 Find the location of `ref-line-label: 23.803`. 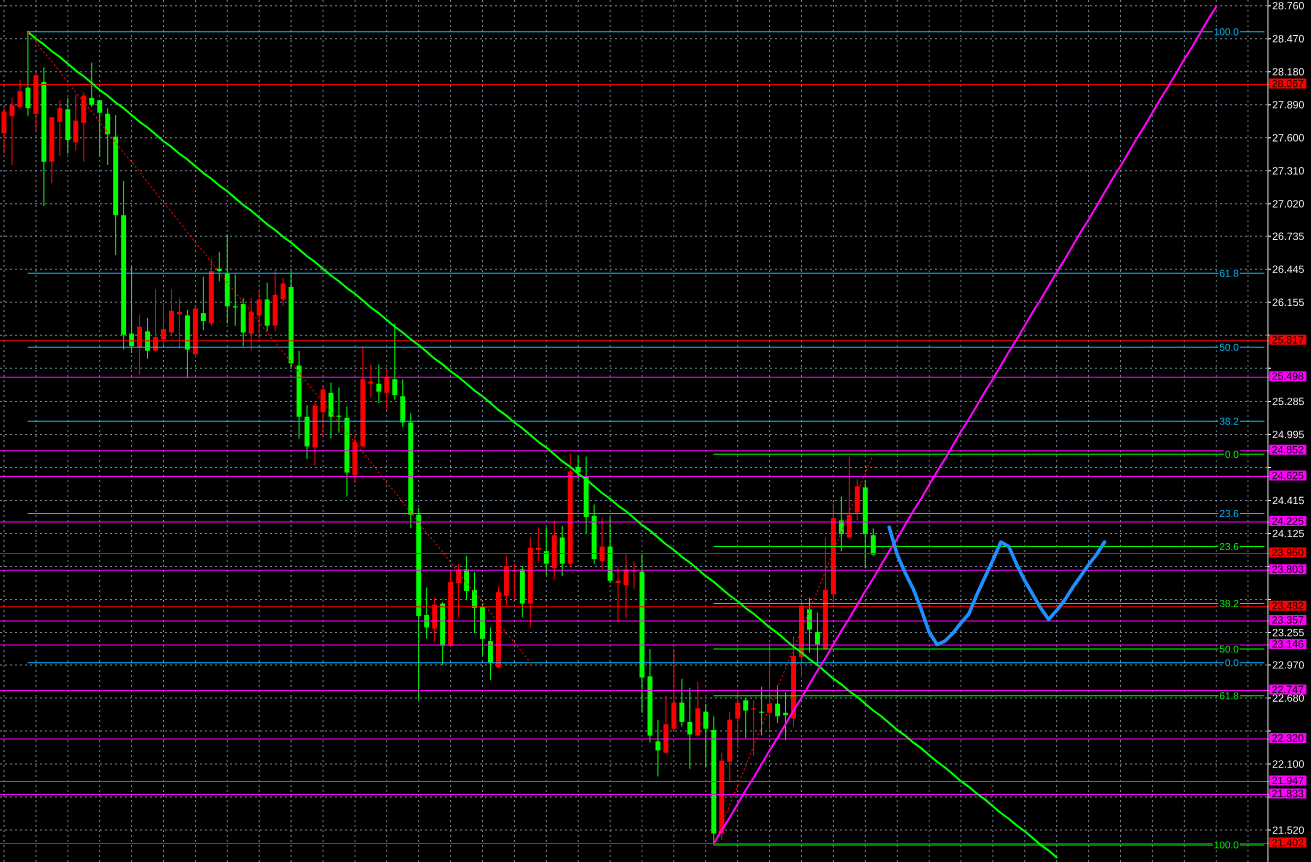

ref-line-label: 23.803 is located at coordinates (1288, 569).